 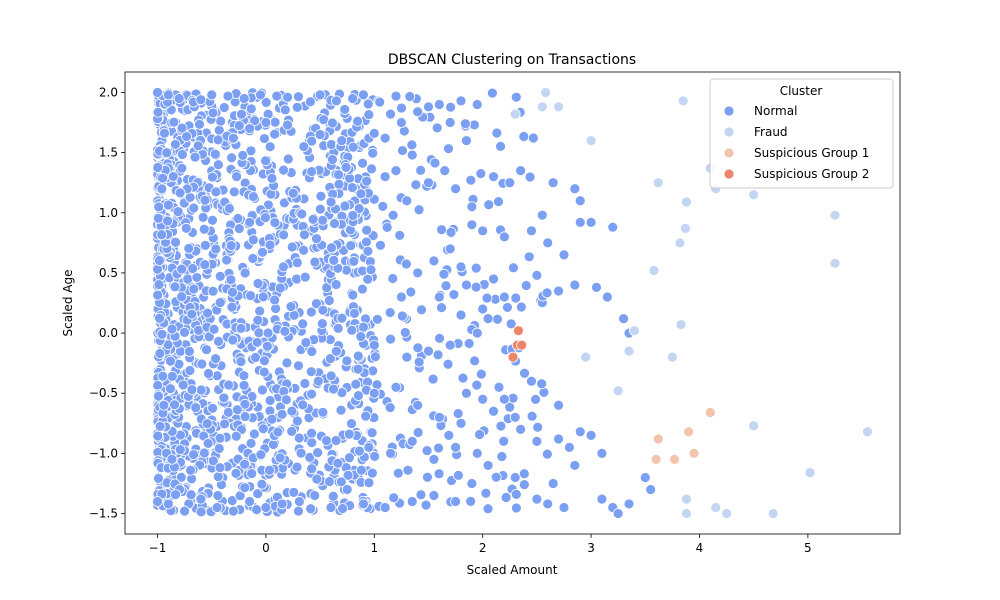 I want to click on legend-box, so click(x=801, y=133).